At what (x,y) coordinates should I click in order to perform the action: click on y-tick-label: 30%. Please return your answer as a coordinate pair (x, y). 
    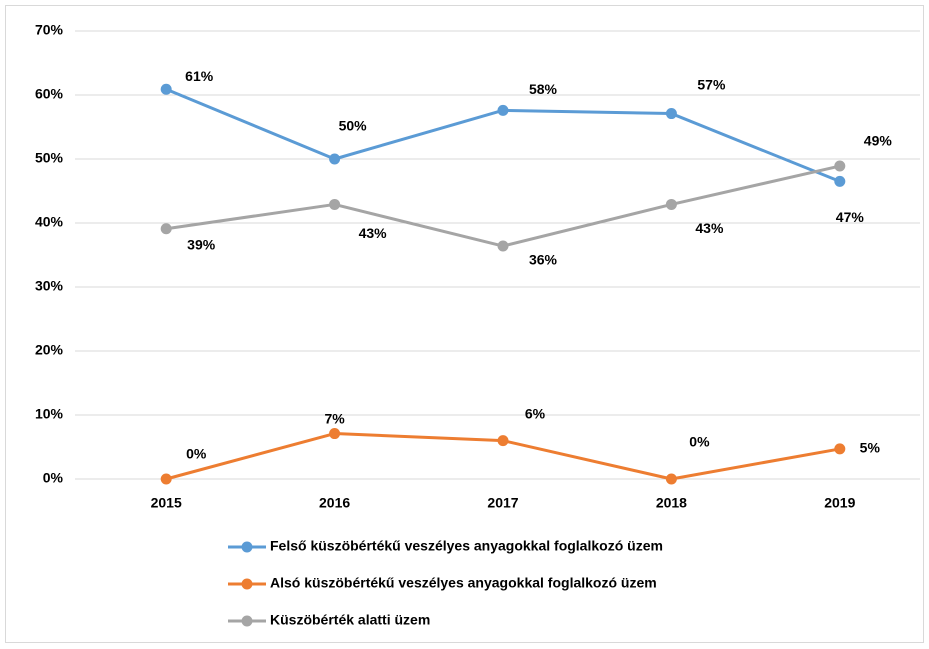
    Looking at the image, I should click on (49, 286).